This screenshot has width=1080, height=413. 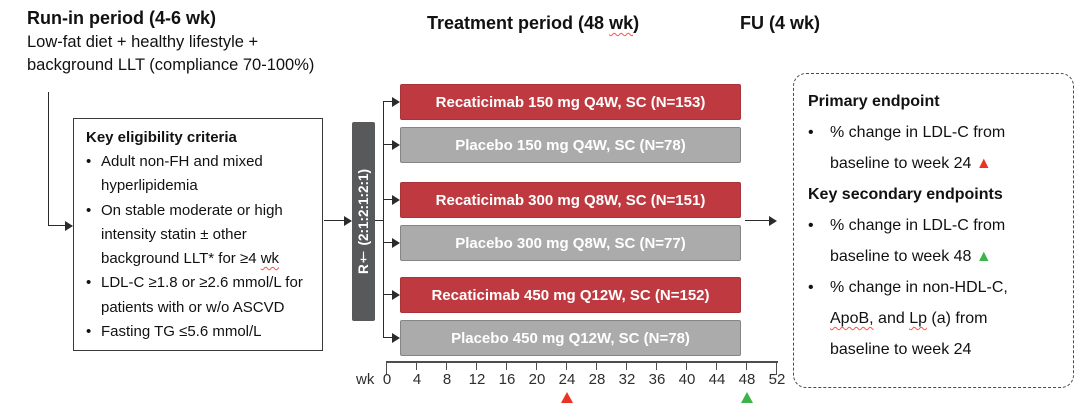 I want to click on branch-spine-line, so click(x=383, y=219).